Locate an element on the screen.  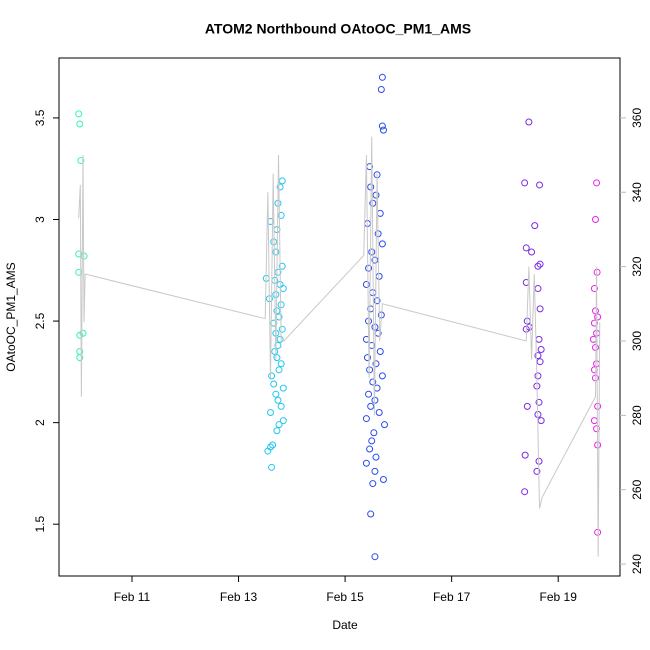
y2-tick-label: 240 is located at coordinates (637, 564).